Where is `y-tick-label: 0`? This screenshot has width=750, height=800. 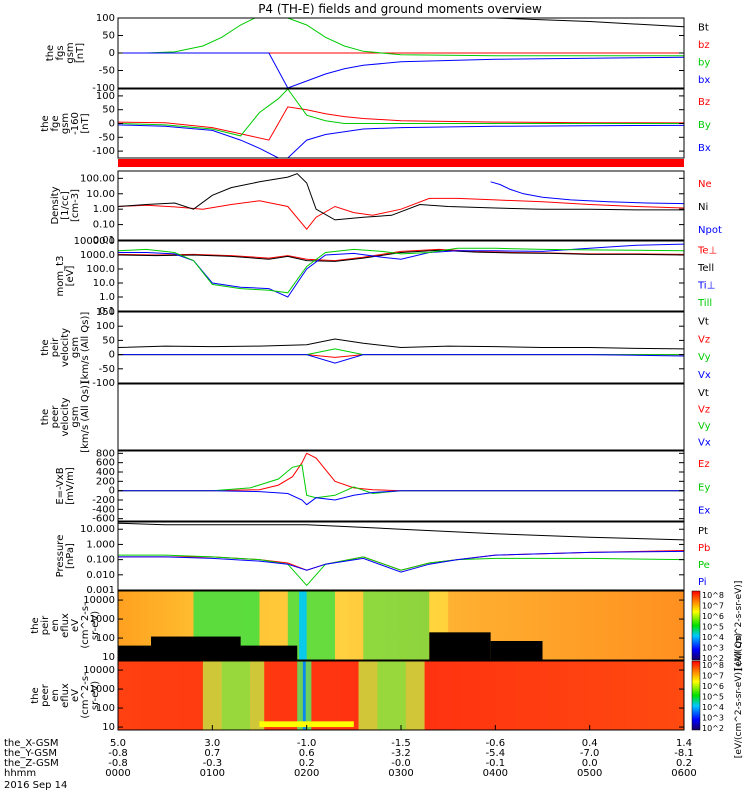 y-tick-label: 0 is located at coordinates (112, 491).